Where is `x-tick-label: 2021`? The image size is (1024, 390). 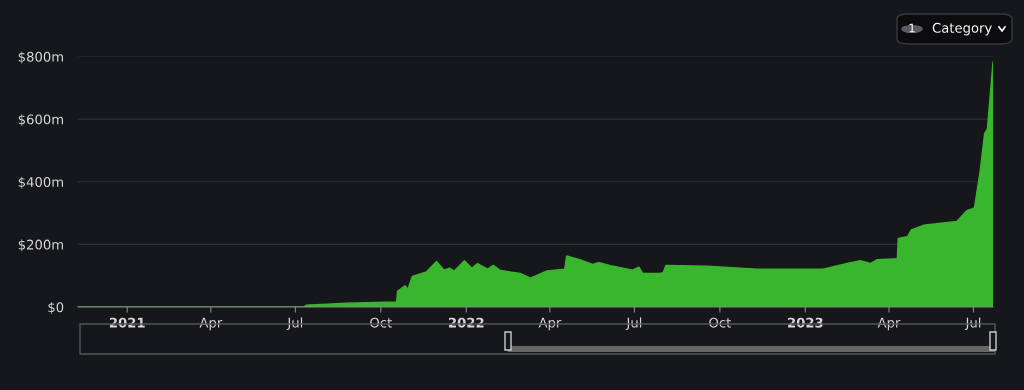 x-tick-label: 2021 is located at coordinates (127, 322).